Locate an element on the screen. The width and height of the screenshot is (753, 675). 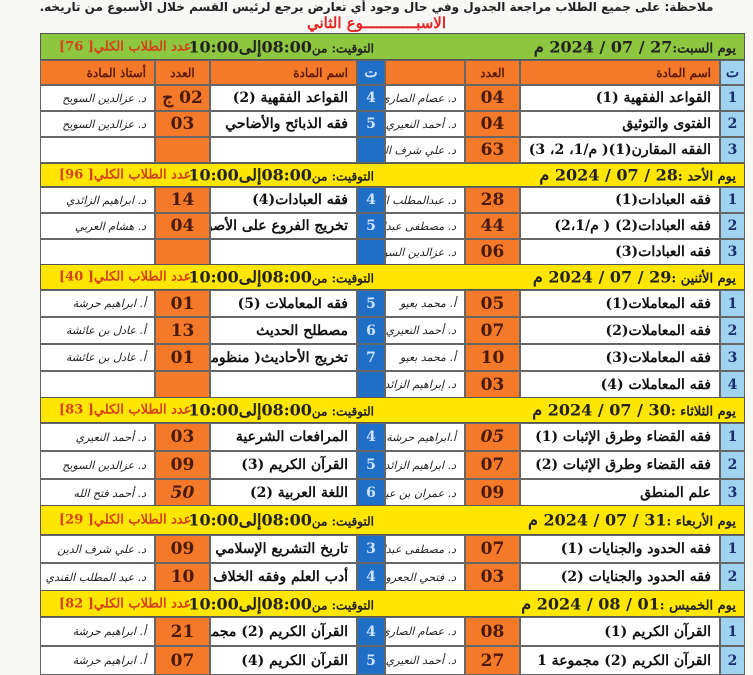
time-label: التوقيت: من is located at coordinates (342, 278).